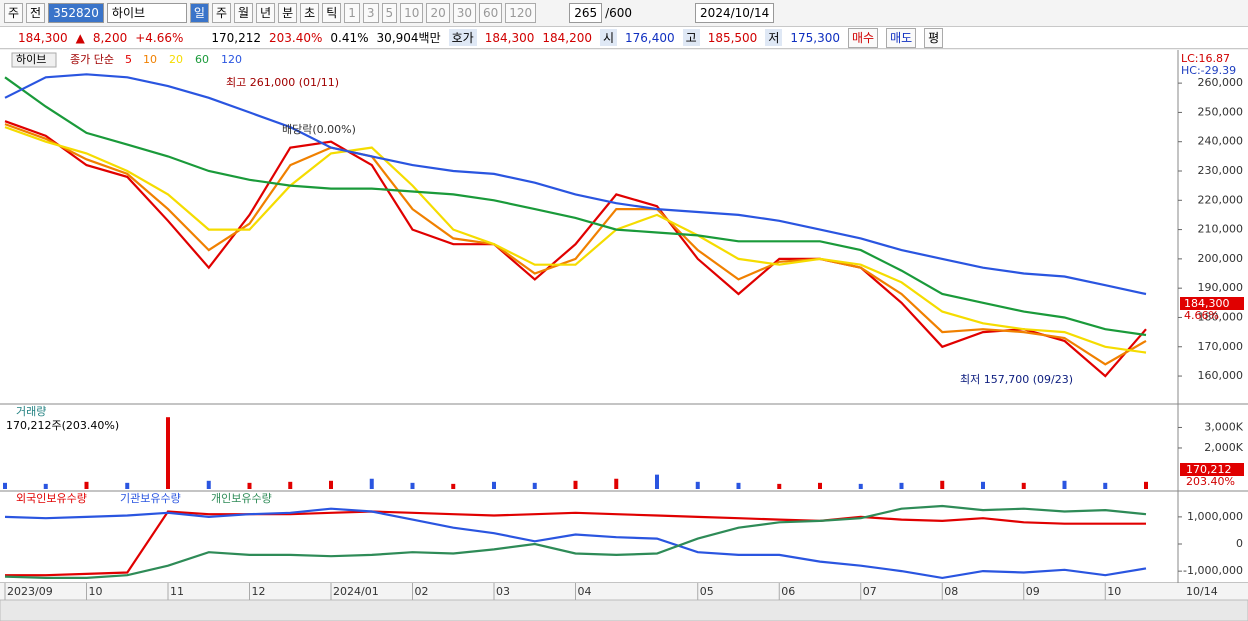 The height and width of the screenshot is (621, 1248). What do you see at coordinates (422, 591) in the screenshot?
I see `x-tick-label: 02` at bounding box center [422, 591].